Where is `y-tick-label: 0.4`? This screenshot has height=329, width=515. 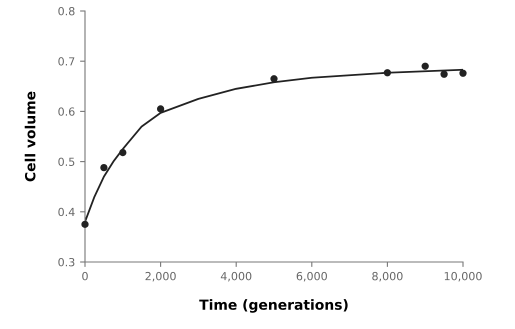
y-tick-label: 0.4 is located at coordinates (66, 212).